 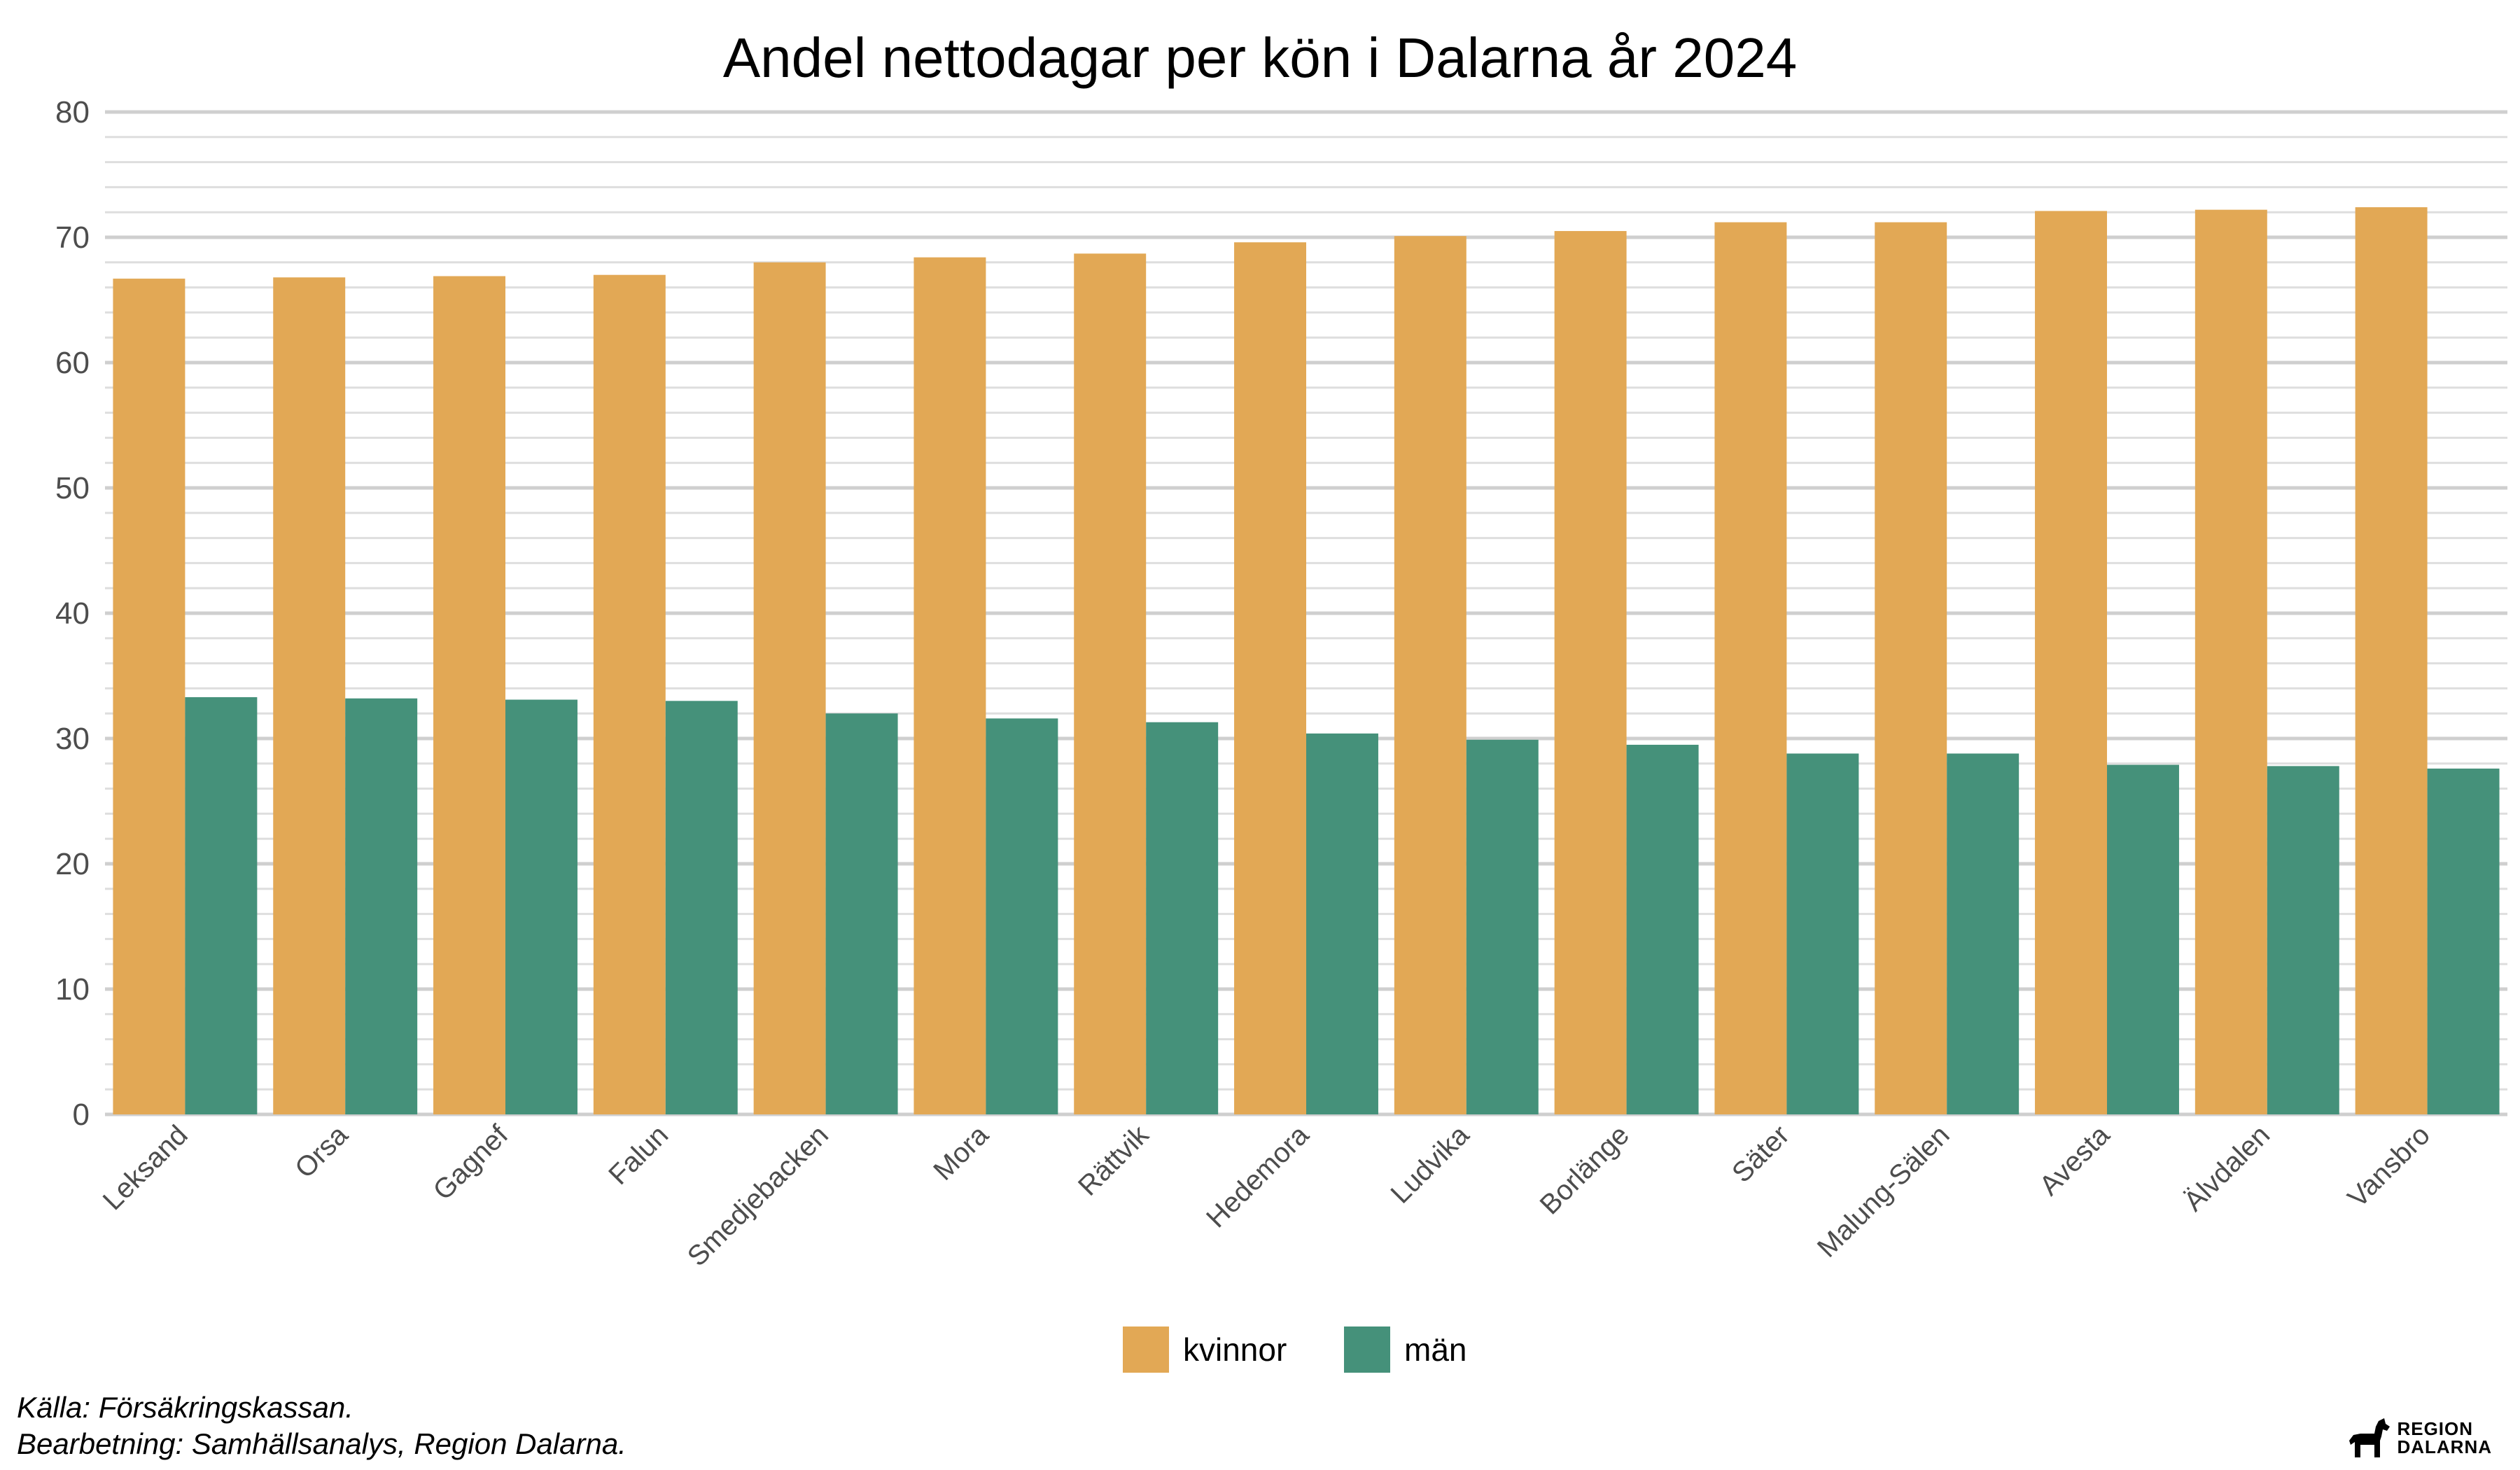 I want to click on x-tick-label: Orsa, so click(x=321, y=1151).